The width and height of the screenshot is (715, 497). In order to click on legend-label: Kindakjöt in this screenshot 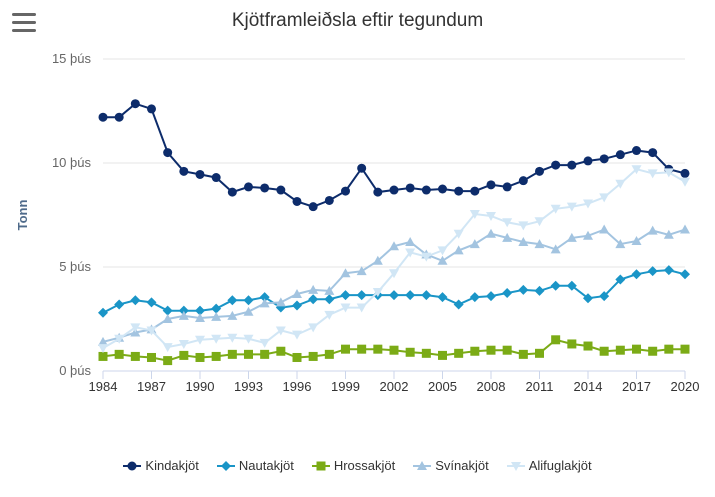, I will do `click(172, 465)`.